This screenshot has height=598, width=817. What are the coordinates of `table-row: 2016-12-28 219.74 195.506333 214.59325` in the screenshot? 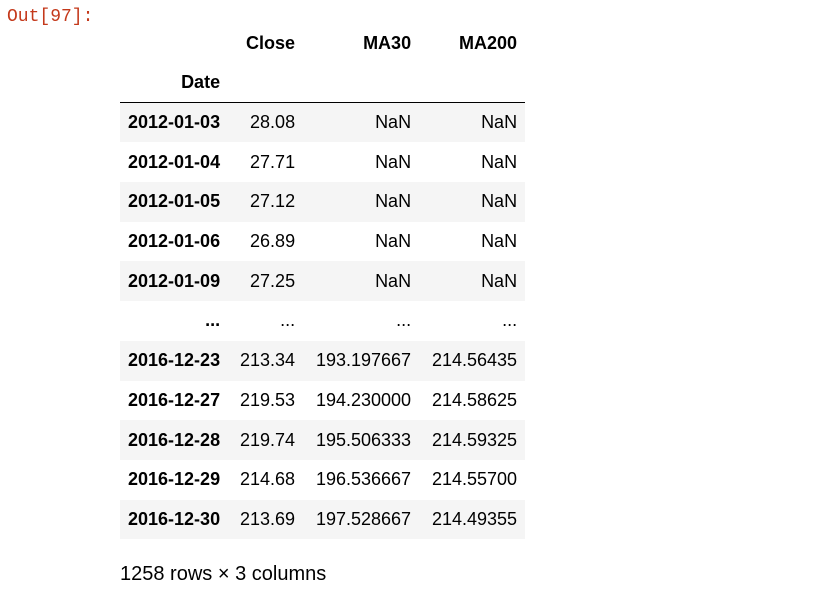 It's located at (323, 440).